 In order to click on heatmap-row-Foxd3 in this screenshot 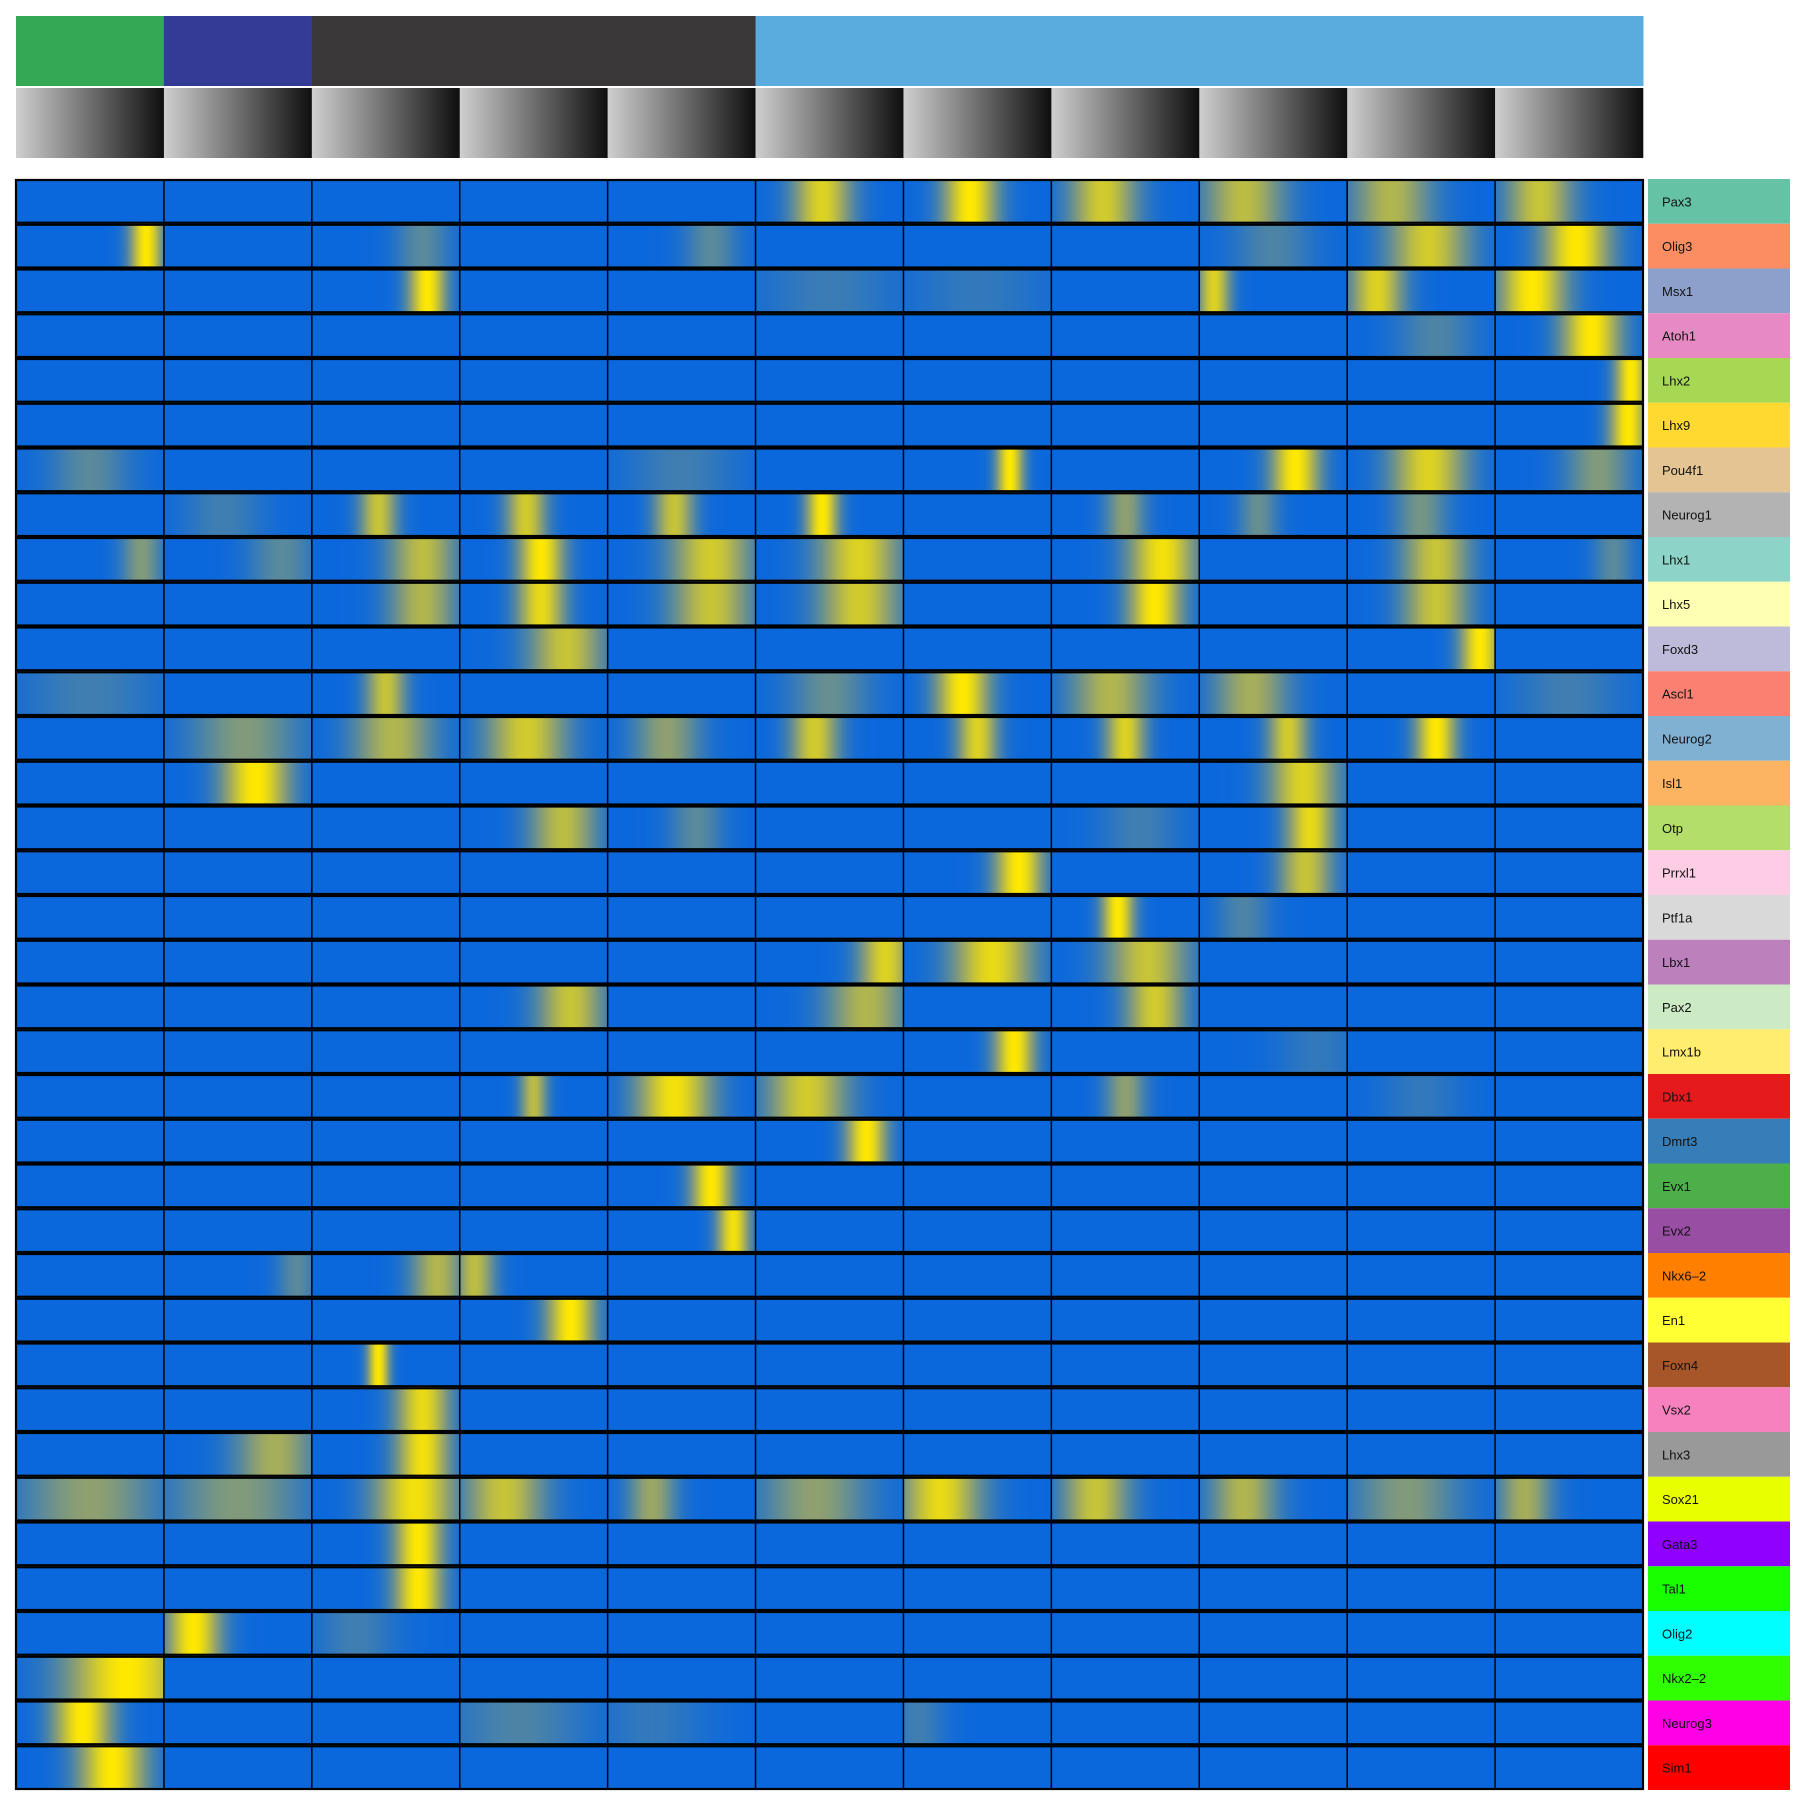, I will do `click(829, 649)`.